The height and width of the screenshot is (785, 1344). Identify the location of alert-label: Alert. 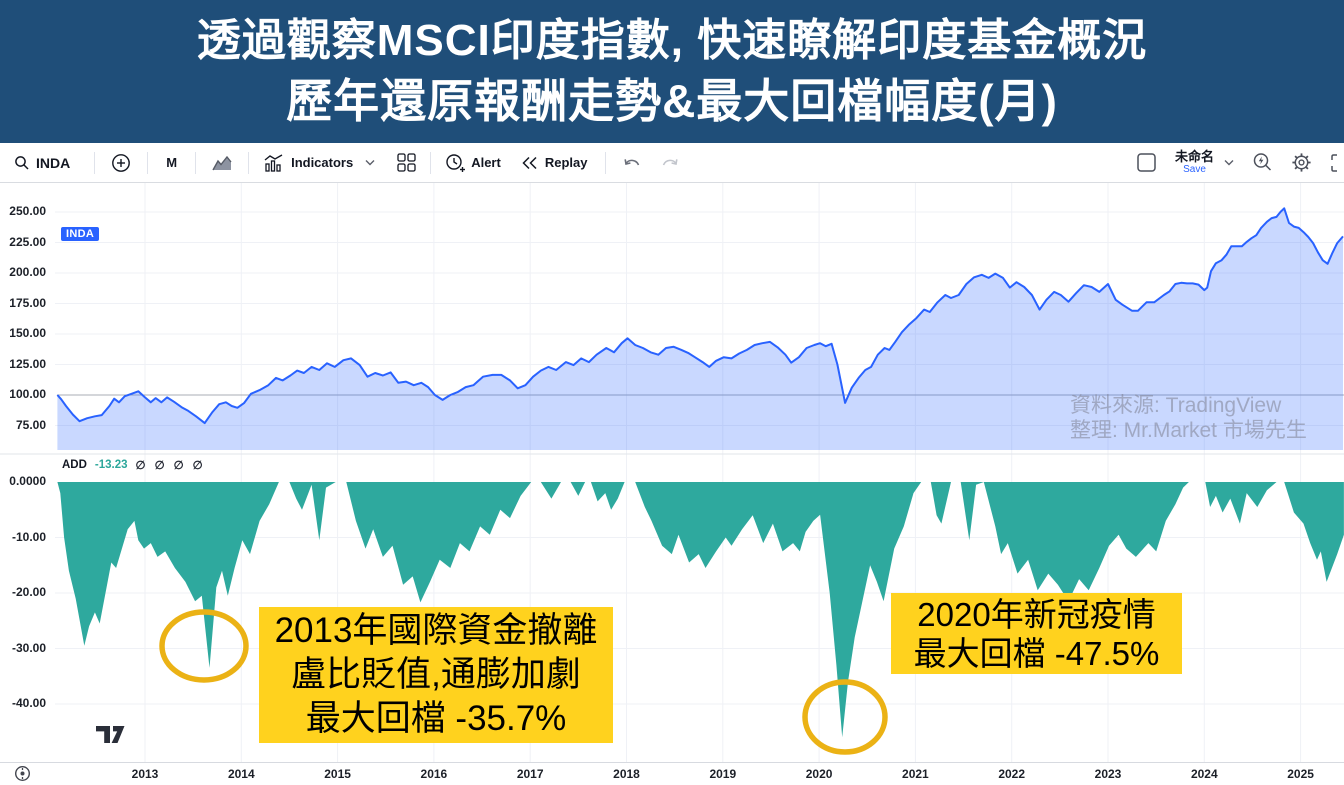
(486, 162).